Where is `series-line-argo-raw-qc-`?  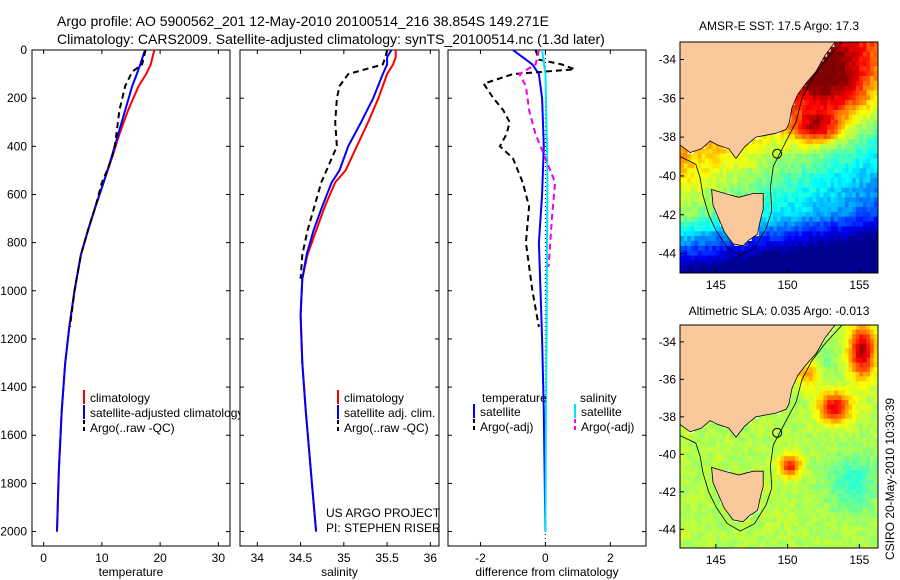 series-line-argo-raw-qc- is located at coordinates (107, 189).